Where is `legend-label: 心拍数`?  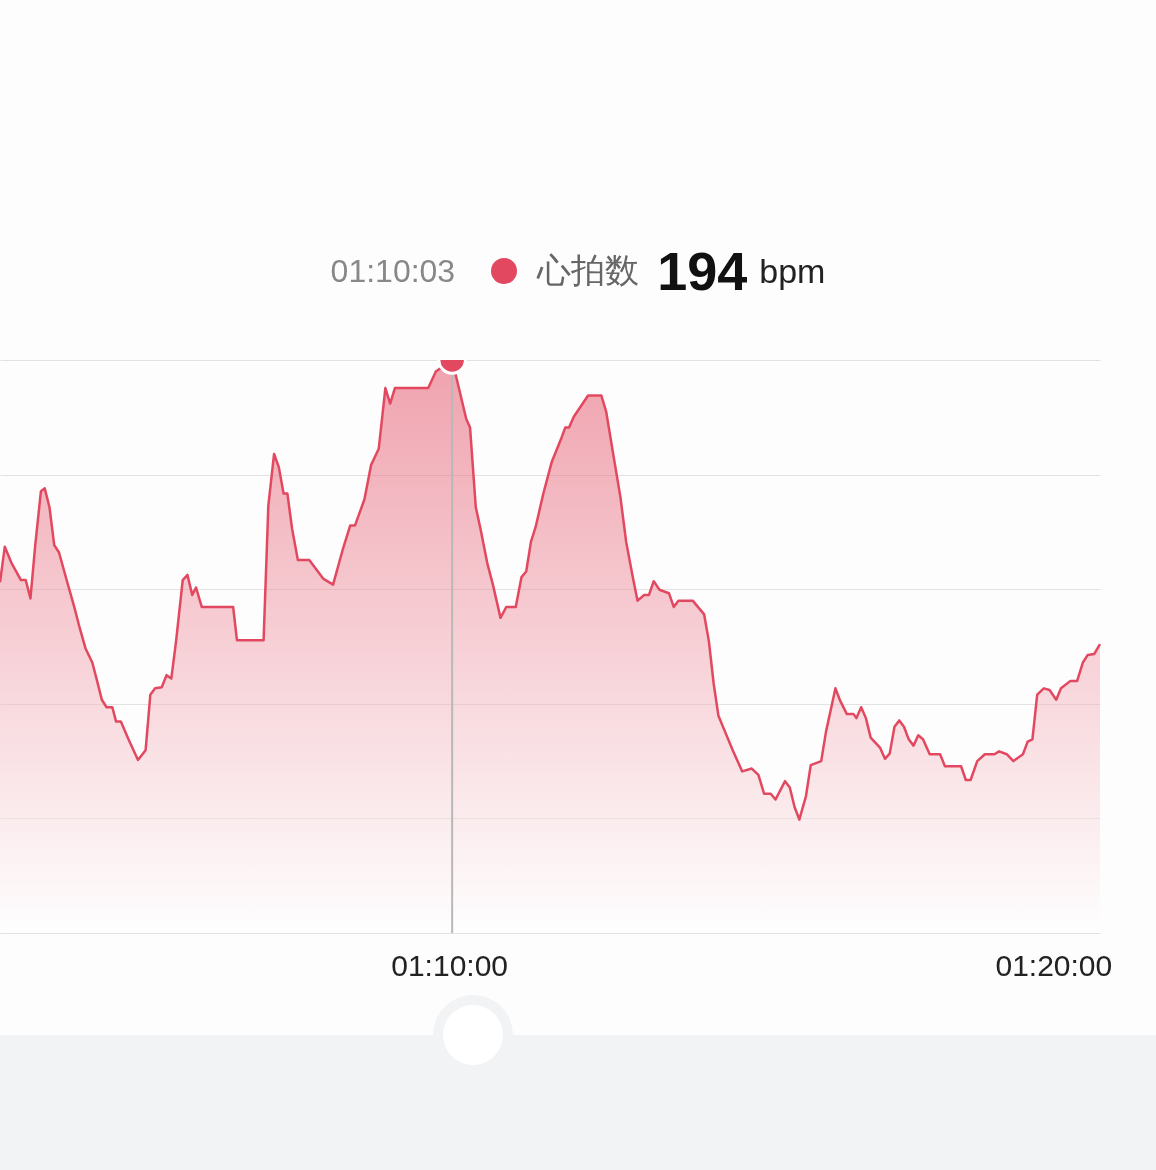 legend-label: 心拍数 is located at coordinates (588, 270).